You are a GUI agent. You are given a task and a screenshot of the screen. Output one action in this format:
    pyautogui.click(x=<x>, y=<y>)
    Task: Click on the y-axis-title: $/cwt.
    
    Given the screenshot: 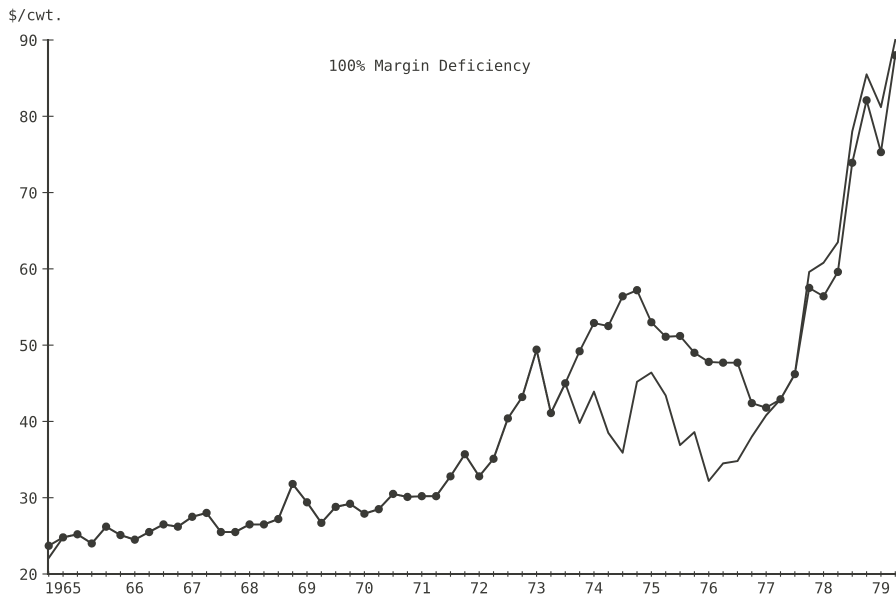 What is the action you would take?
    pyautogui.click(x=34, y=15)
    